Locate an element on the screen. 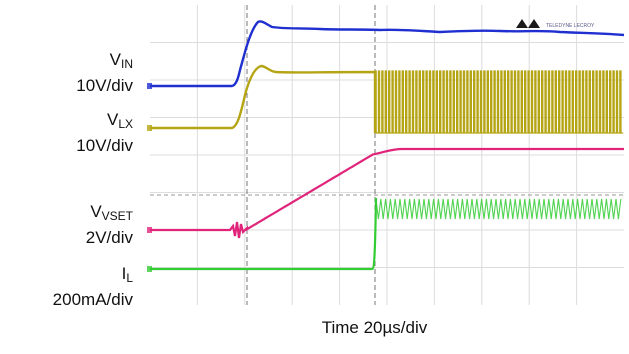 The image size is (629, 354). vlx-trace is located at coordinates (263, 98).